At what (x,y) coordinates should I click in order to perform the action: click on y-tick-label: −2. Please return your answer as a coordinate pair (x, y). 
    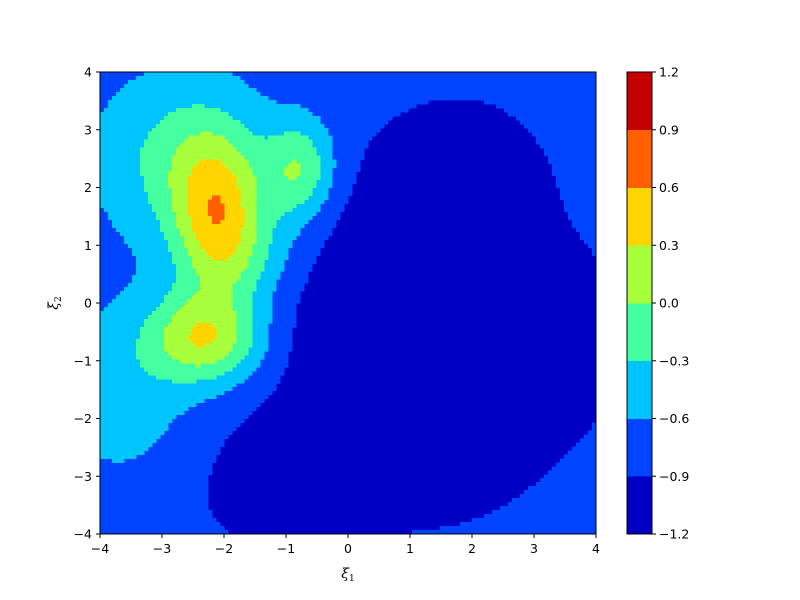
    Looking at the image, I should click on (83, 418).